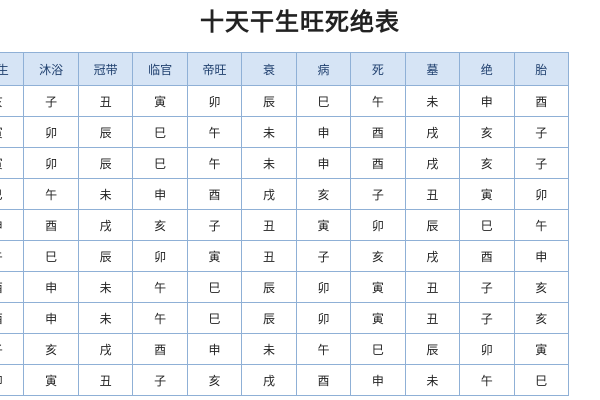 Image resolution: width=600 pixels, height=400 pixels. Describe the element at coordinates (160, 69) in the screenshot. I see `header-cell: 临官` at that location.